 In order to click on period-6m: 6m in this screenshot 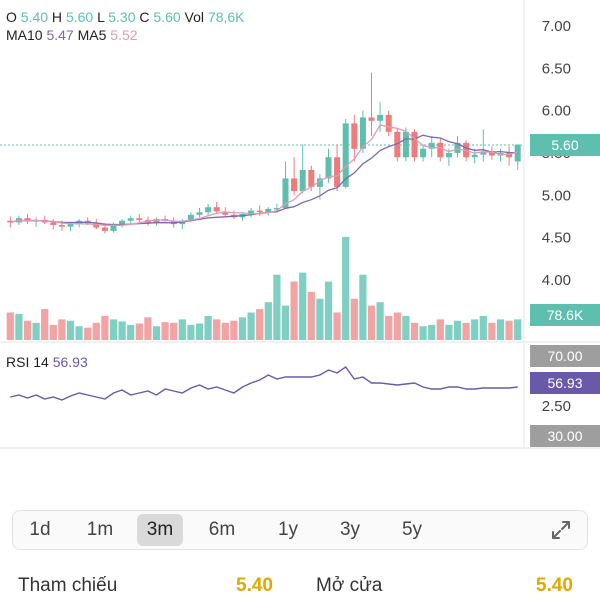, I will do `click(222, 529)`.